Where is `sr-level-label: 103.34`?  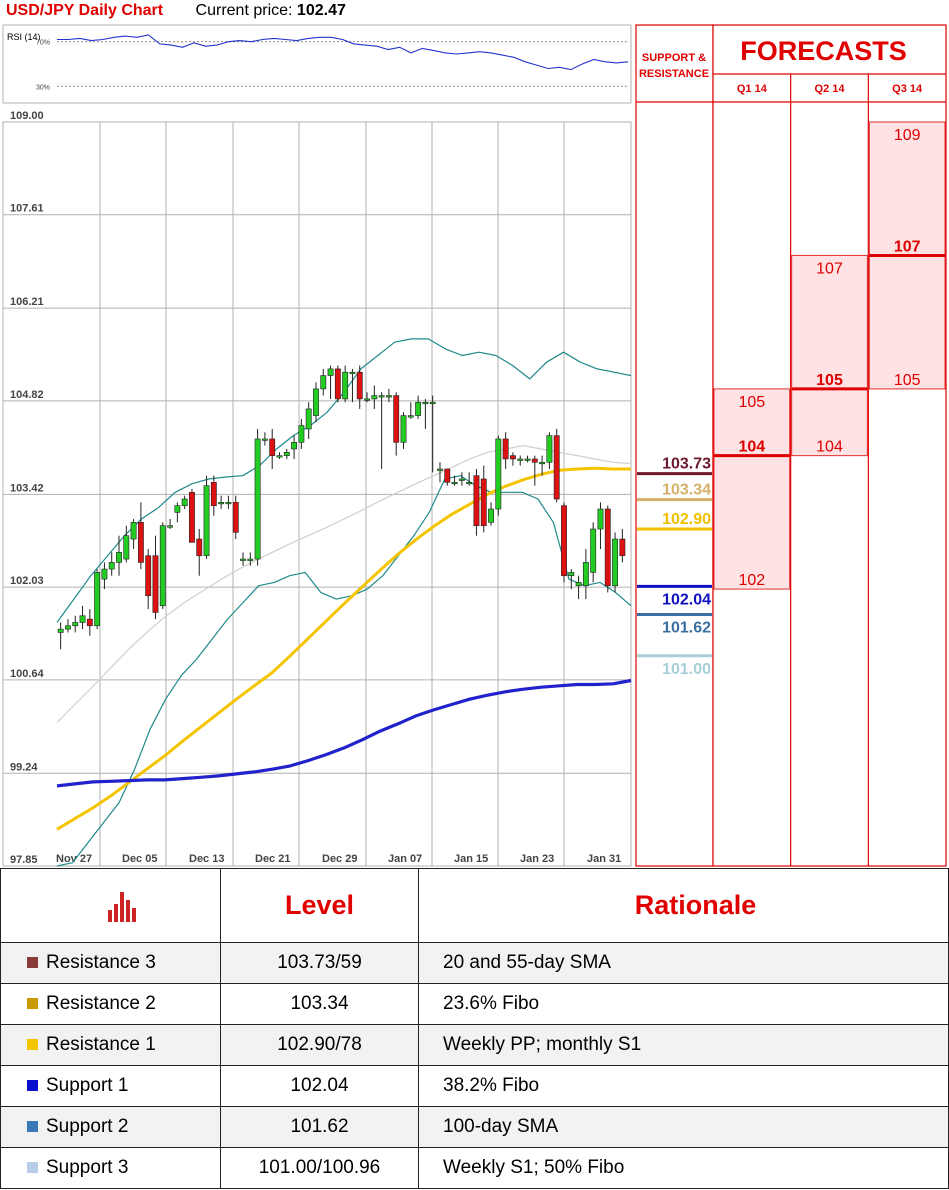 sr-level-label: 103.34 is located at coordinates (686, 490).